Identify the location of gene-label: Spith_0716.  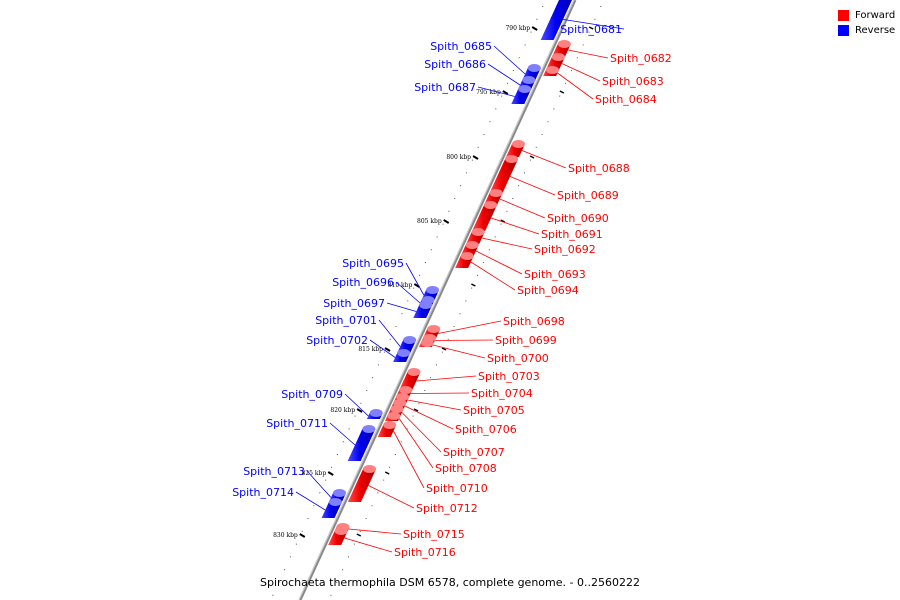
(425, 552).